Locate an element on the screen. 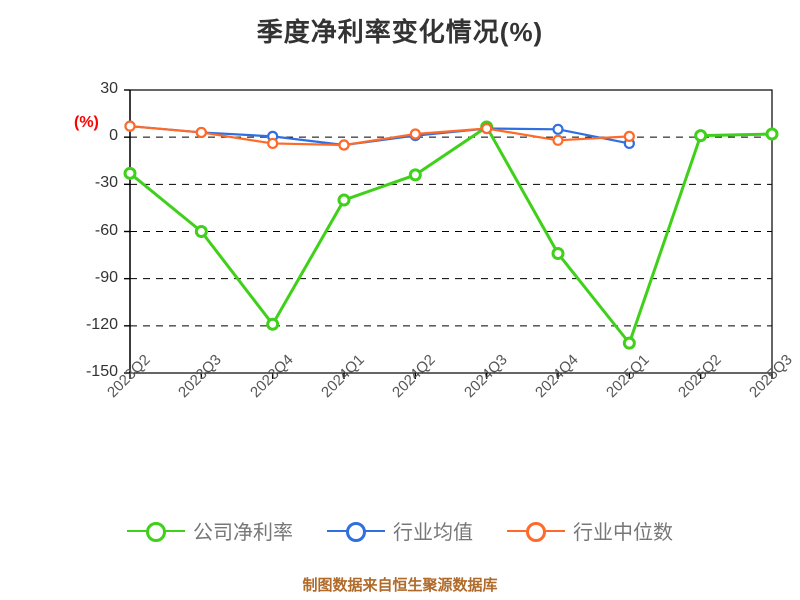 The height and width of the screenshot is (600, 800). legend-label: 公司净利率 is located at coordinates (243, 533).